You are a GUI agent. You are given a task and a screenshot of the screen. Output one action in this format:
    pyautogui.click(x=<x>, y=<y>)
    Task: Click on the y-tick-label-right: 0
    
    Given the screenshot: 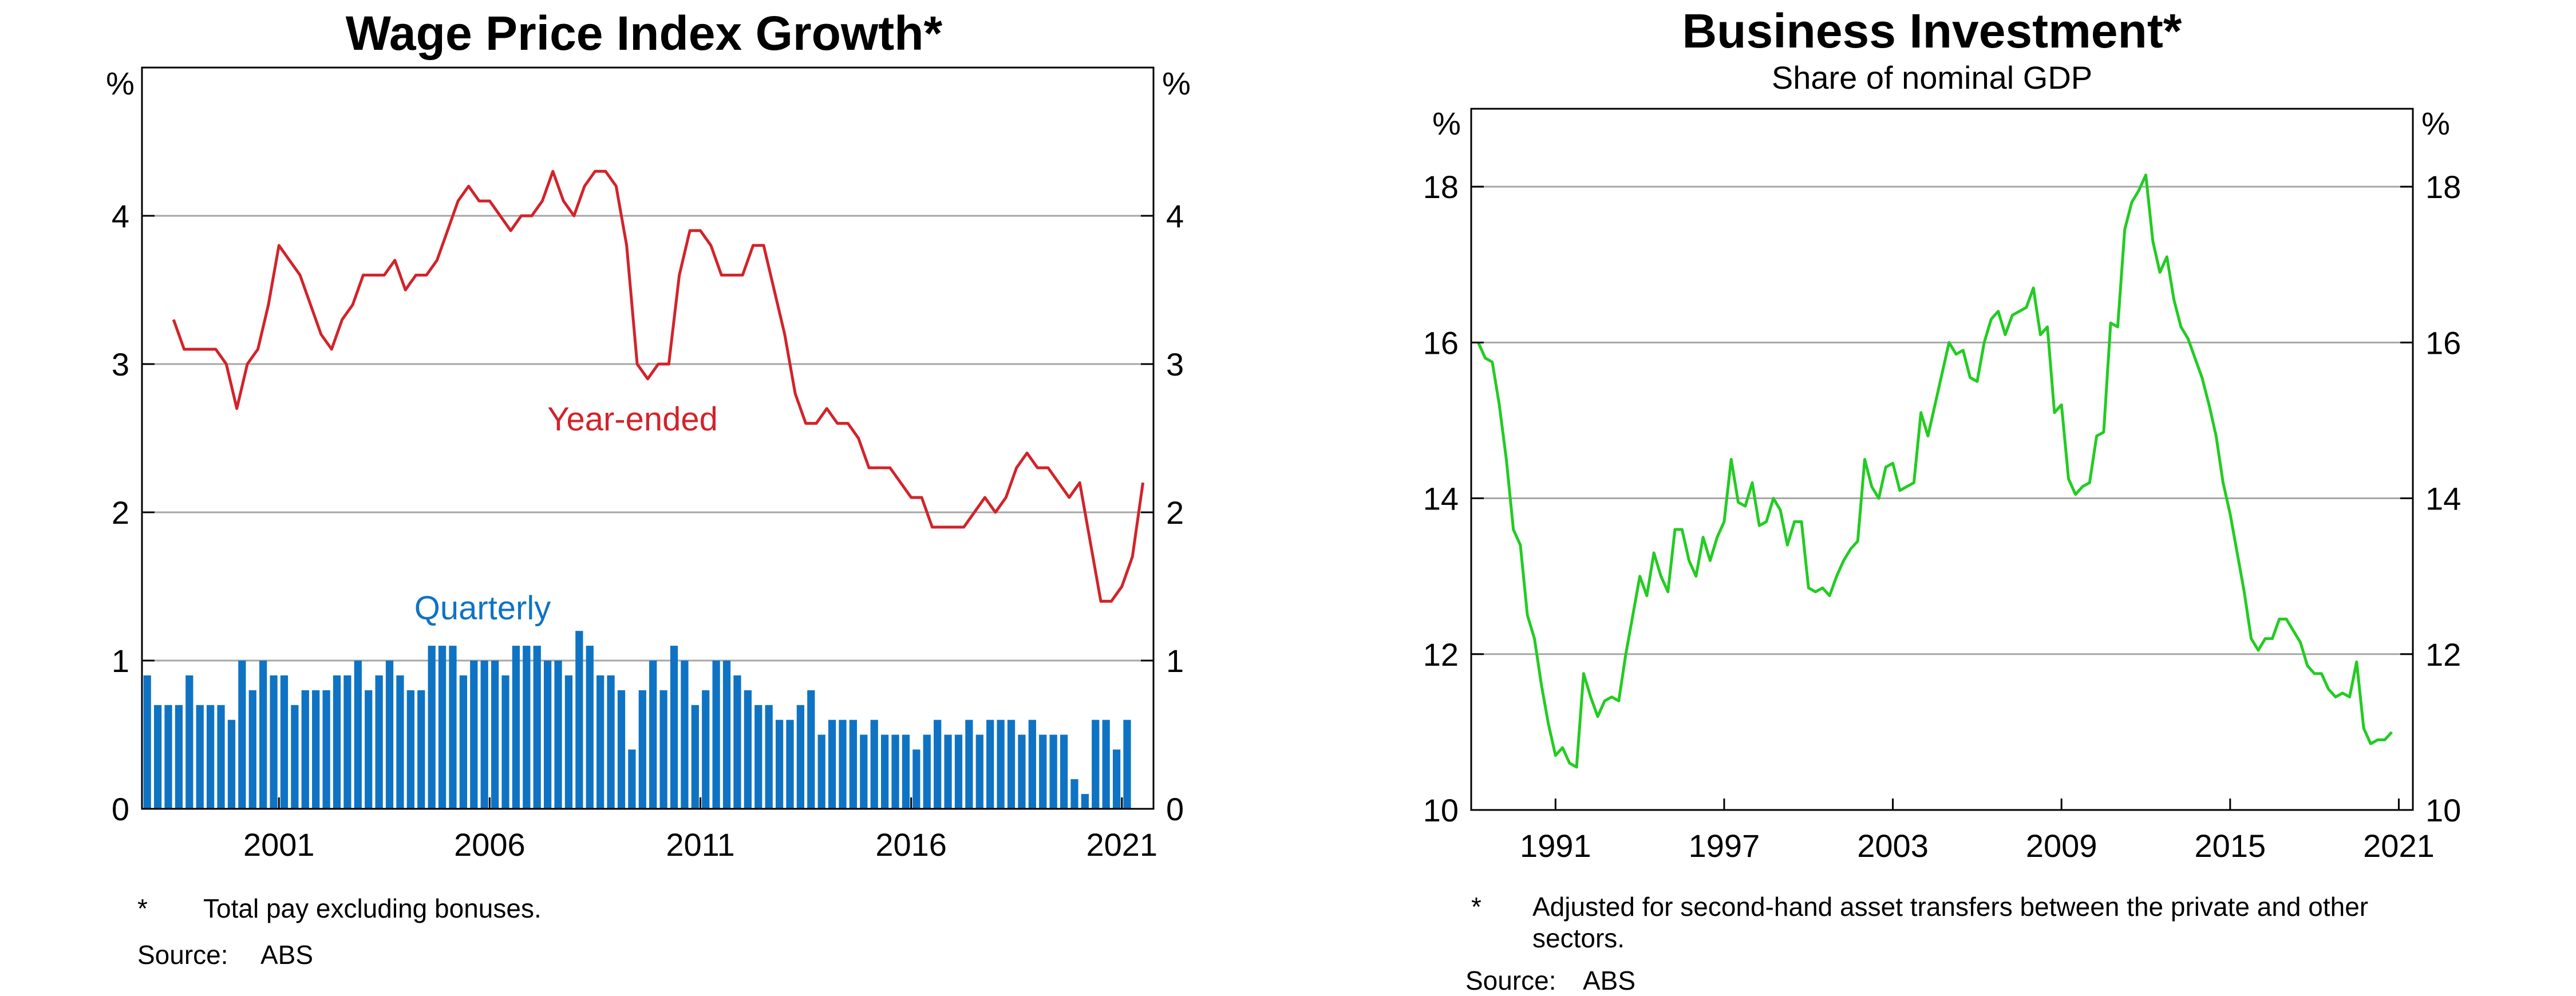 What is the action you would take?
    pyautogui.click(x=1175, y=809)
    